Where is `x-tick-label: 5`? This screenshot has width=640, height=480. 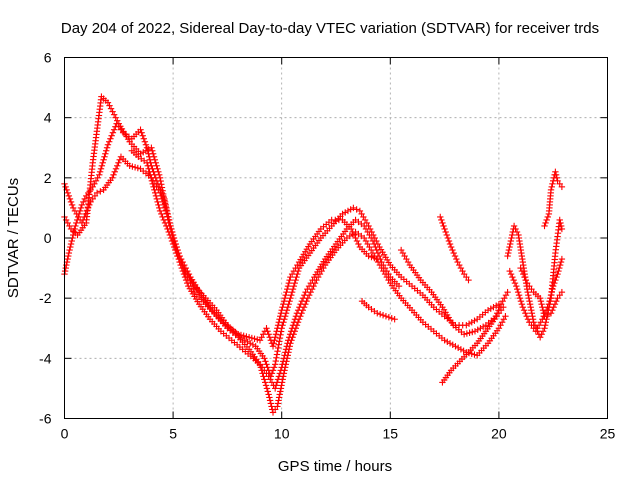 x-tick-label: 5 is located at coordinates (173, 434).